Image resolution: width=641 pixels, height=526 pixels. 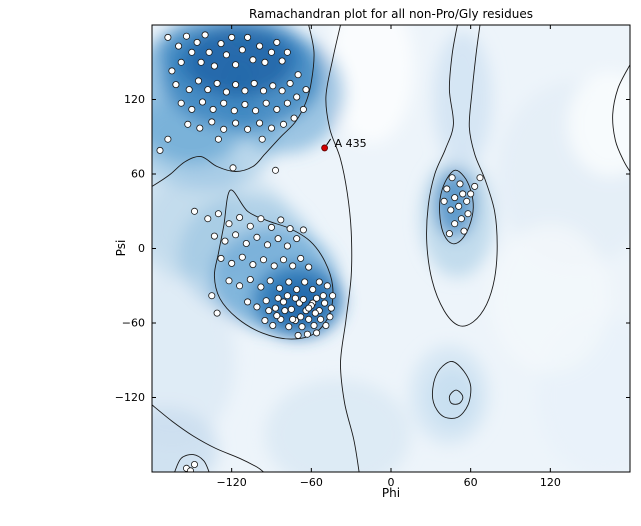 What do you see at coordinates (130, 397) in the screenshot?
I see `y-tick-label: −120` at bounding box center [130, 397].